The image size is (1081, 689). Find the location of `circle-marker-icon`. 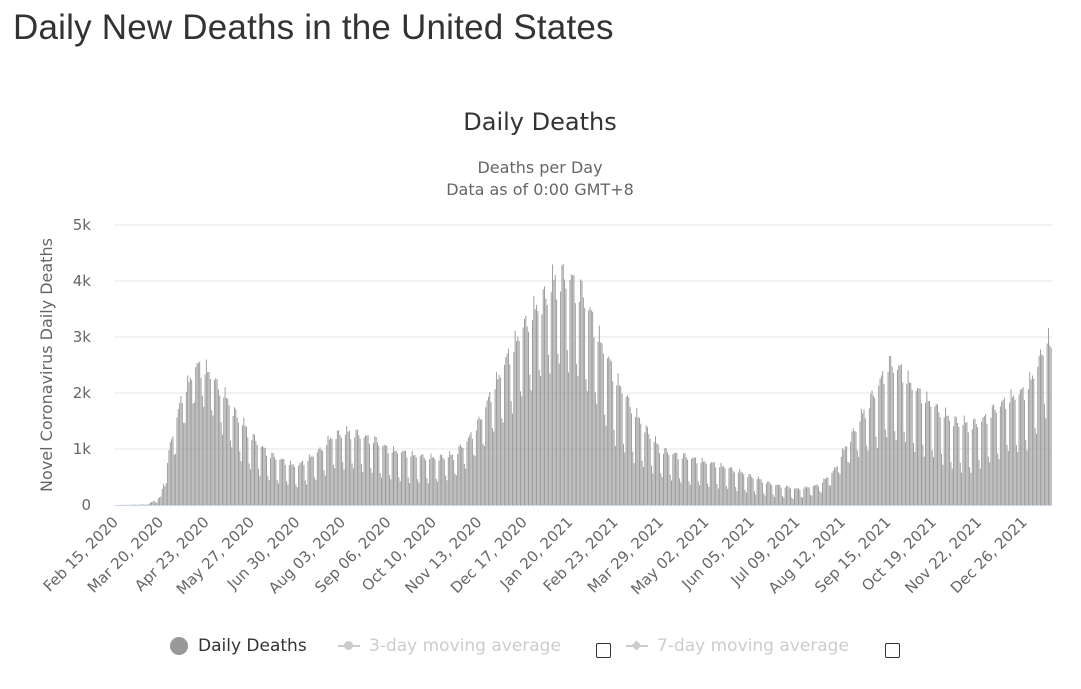

circle-marker-icon is located at coordinates (179, 646).